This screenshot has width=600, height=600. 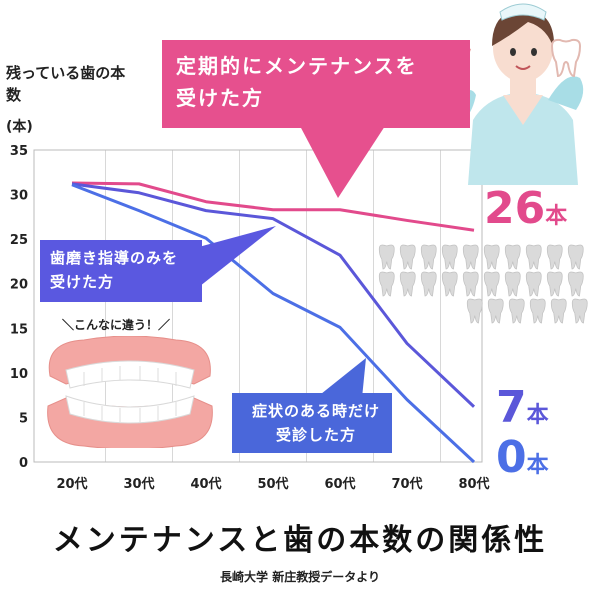 I want to click on callout-maintenance-line2: 受けた方, so click(x=220, y=98).